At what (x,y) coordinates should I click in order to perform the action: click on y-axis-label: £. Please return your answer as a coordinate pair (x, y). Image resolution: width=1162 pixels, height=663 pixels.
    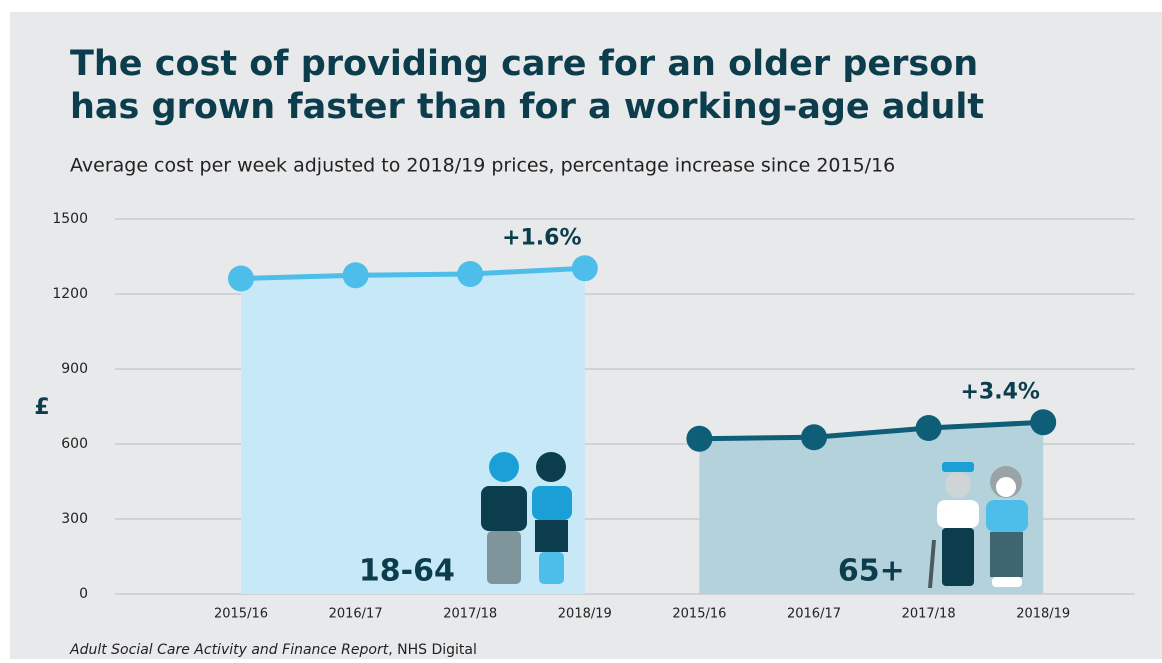
    Looking at the image, I should click on (41, 407).